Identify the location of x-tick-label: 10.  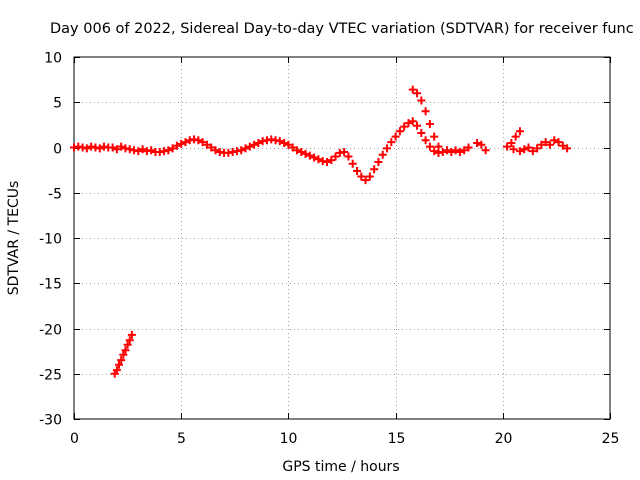
(289, 439).